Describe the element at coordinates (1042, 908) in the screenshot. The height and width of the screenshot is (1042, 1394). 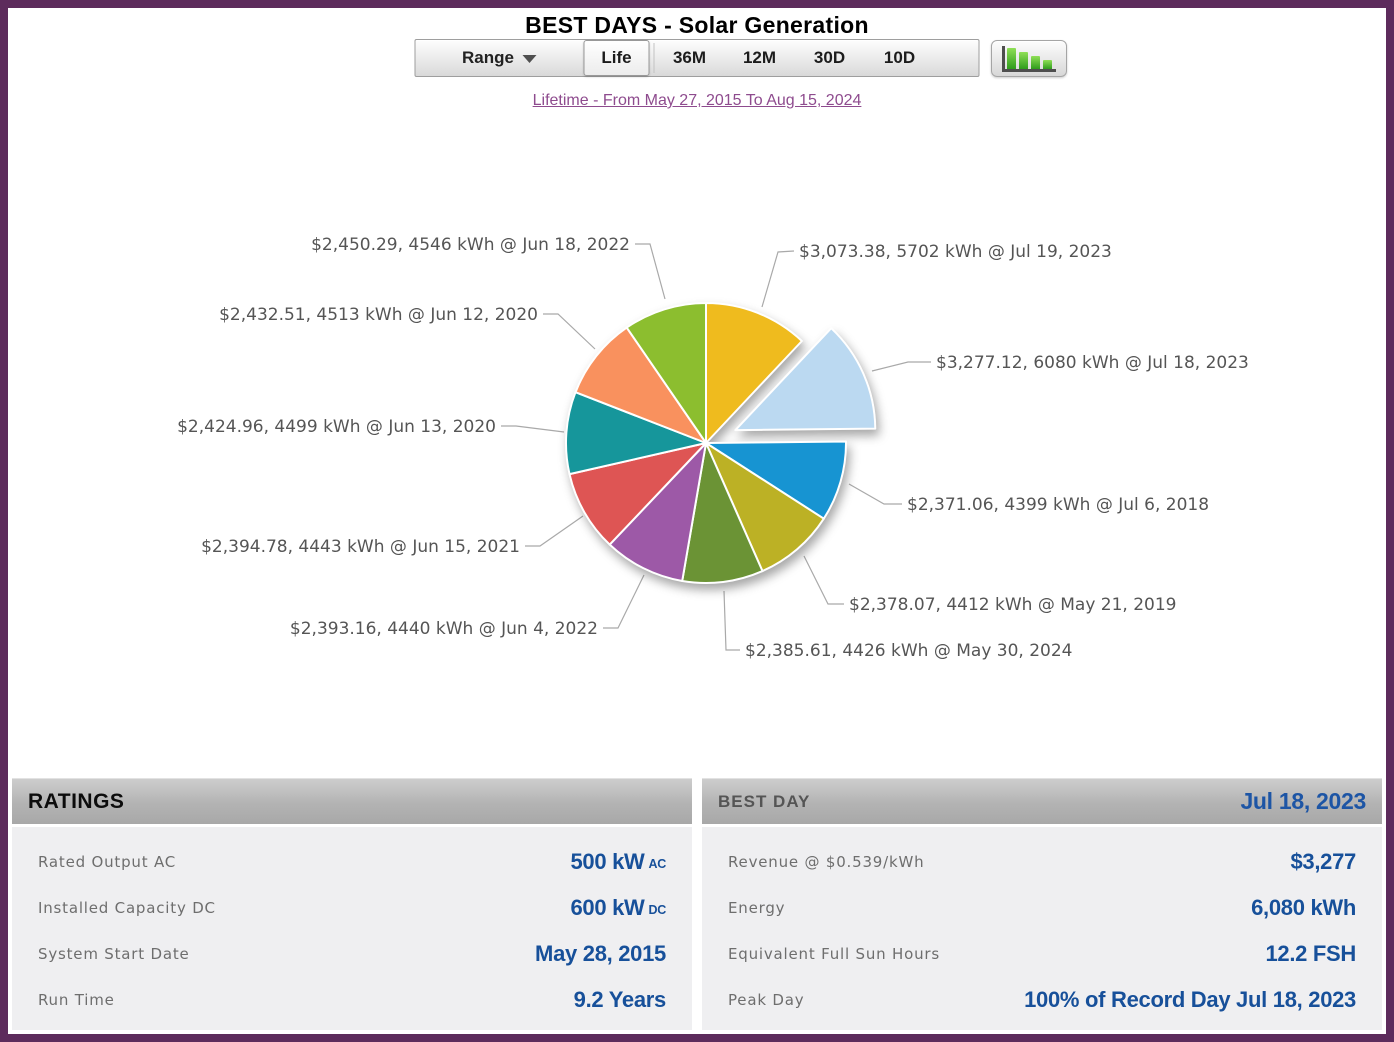
I see `table-row: Energy 6,080 kWh` at that location.